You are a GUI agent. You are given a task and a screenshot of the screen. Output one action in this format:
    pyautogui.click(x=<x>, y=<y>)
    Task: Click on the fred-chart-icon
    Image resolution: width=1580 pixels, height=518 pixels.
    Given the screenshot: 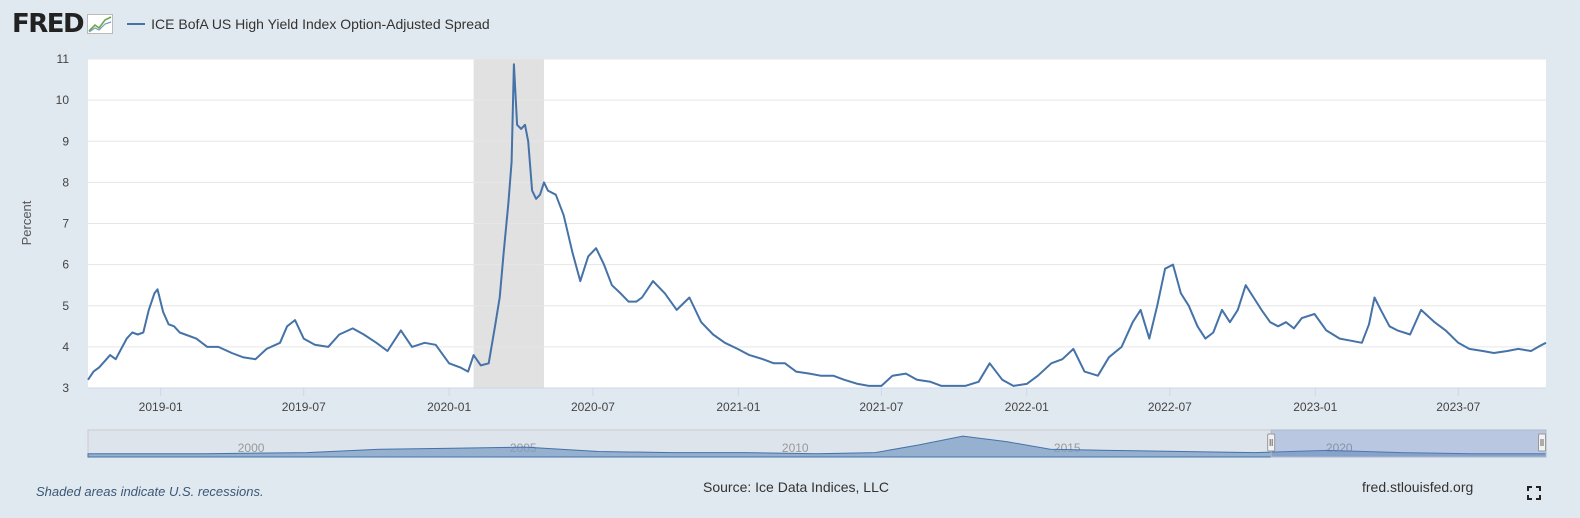 What is the action you would take?
    pyautogui.click(x=100, y=24)
    